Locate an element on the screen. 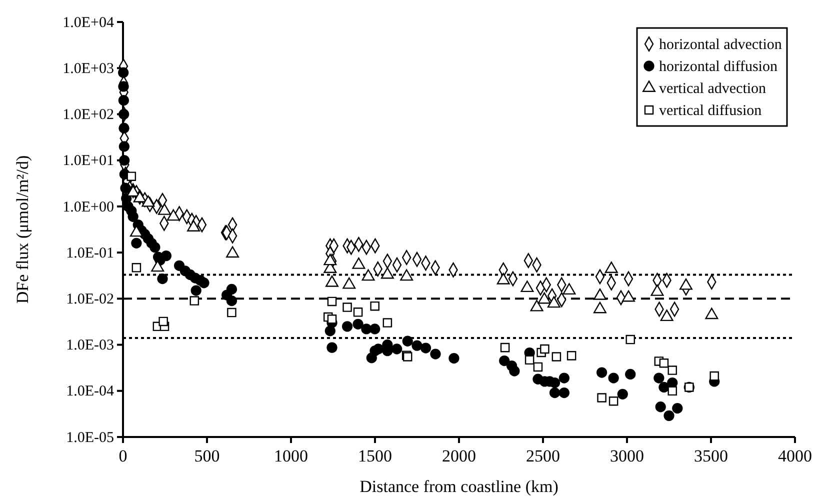 Image resolution: width=814 pixels, height=501 pixels. y-tick-label: 1.0E+00 is located at coordinates (88, 207).